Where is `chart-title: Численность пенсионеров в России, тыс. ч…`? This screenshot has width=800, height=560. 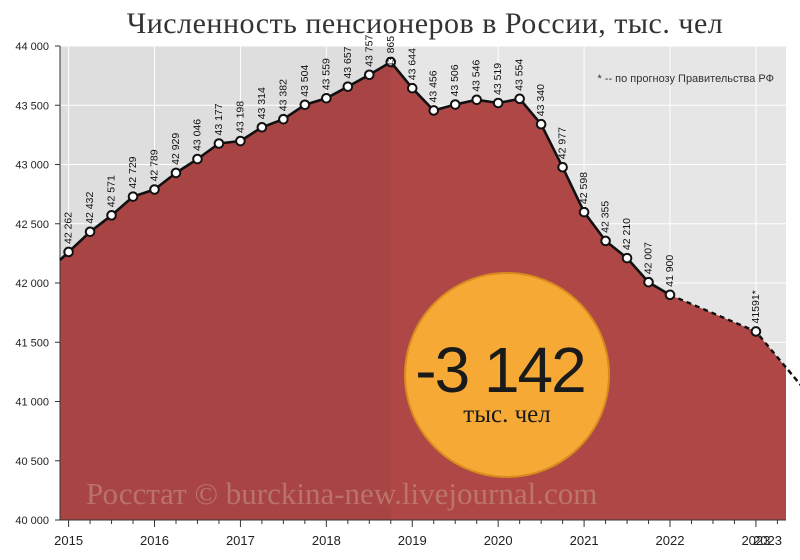
chart-title: Численность пенсионеров в России, тыс. ч… is located at coordinates (425, 23).